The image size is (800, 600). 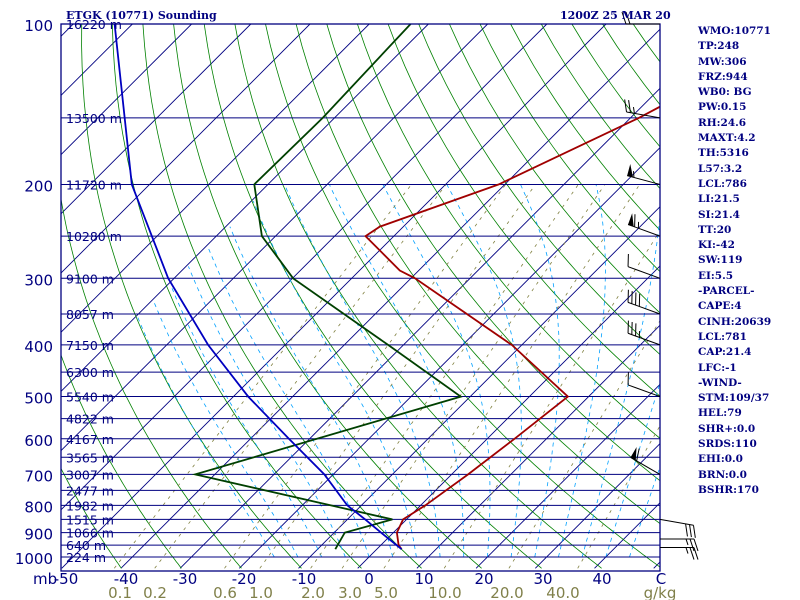 I want to click on stat-line: CAPE:4, so click(x=720, y=306).